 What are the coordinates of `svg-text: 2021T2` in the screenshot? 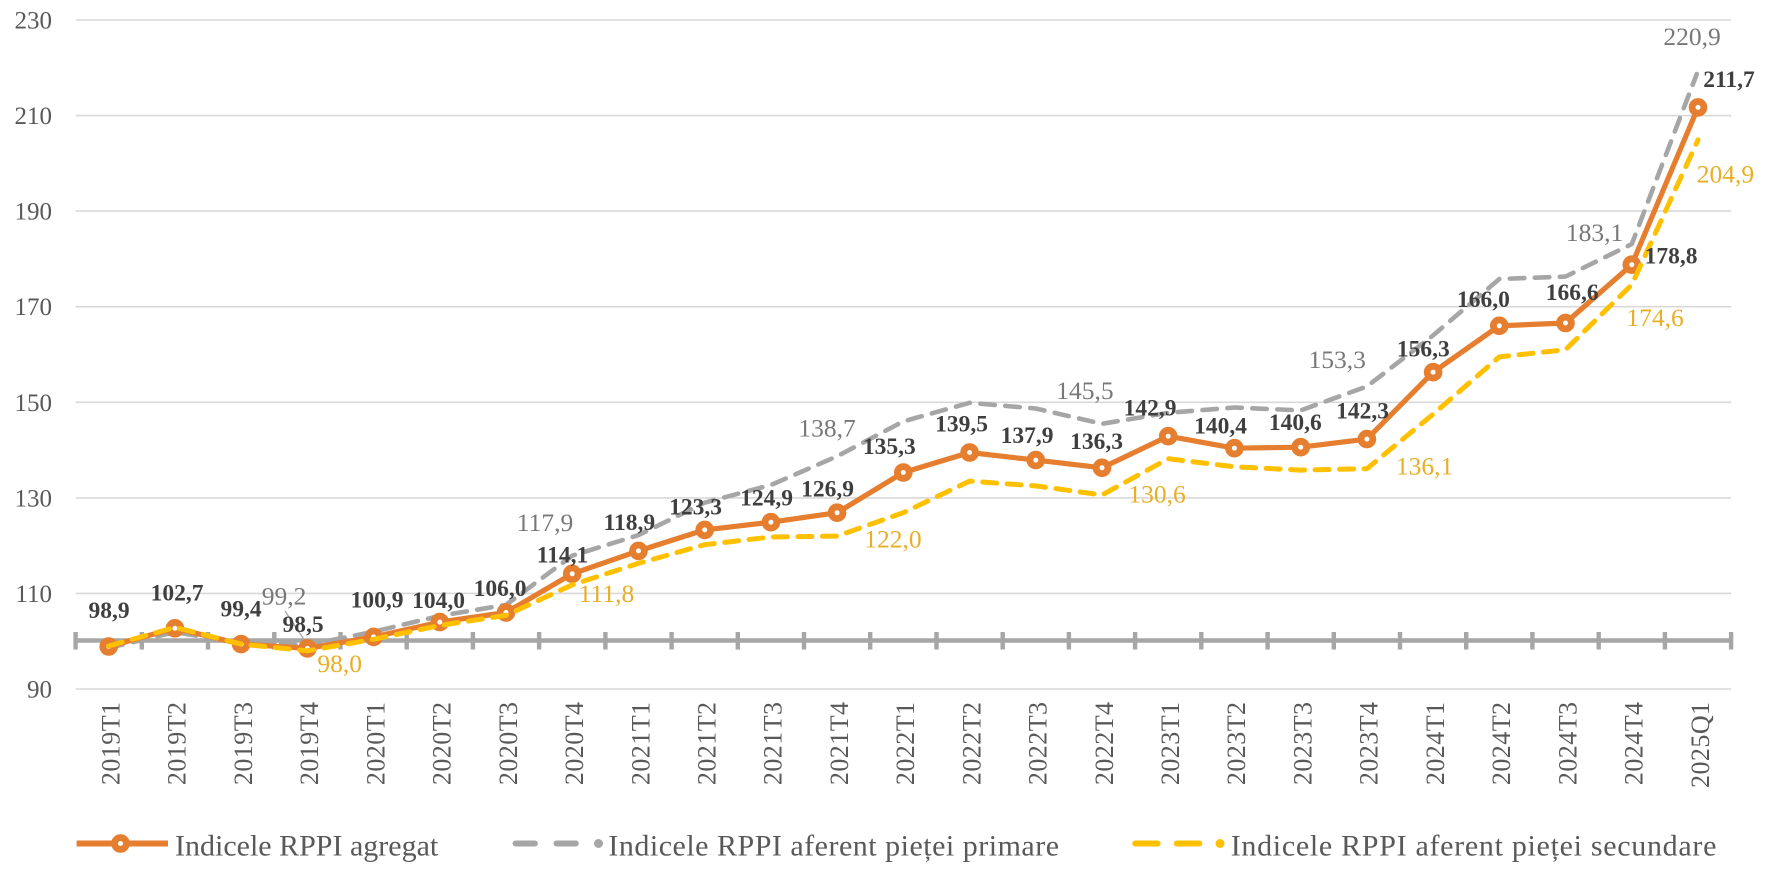 It's located at (707, 744).